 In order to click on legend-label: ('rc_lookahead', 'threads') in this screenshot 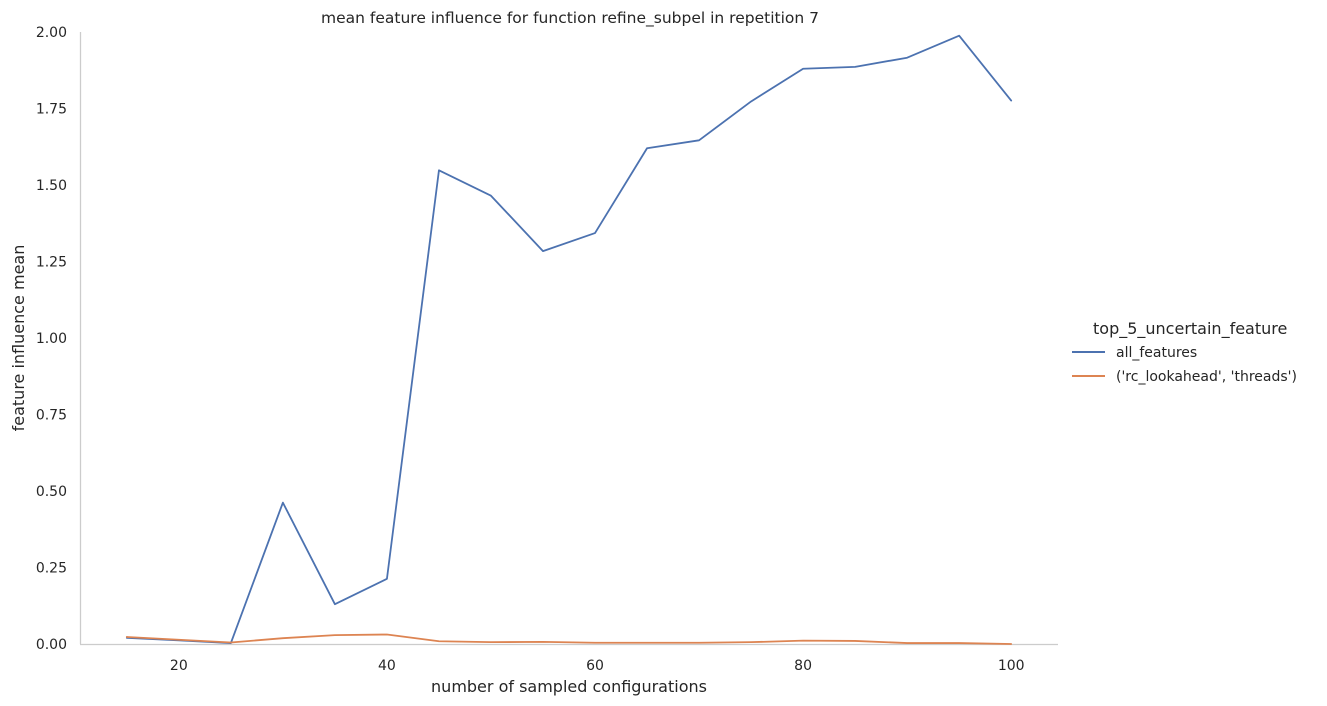, I will do `click(1206, 377)`.